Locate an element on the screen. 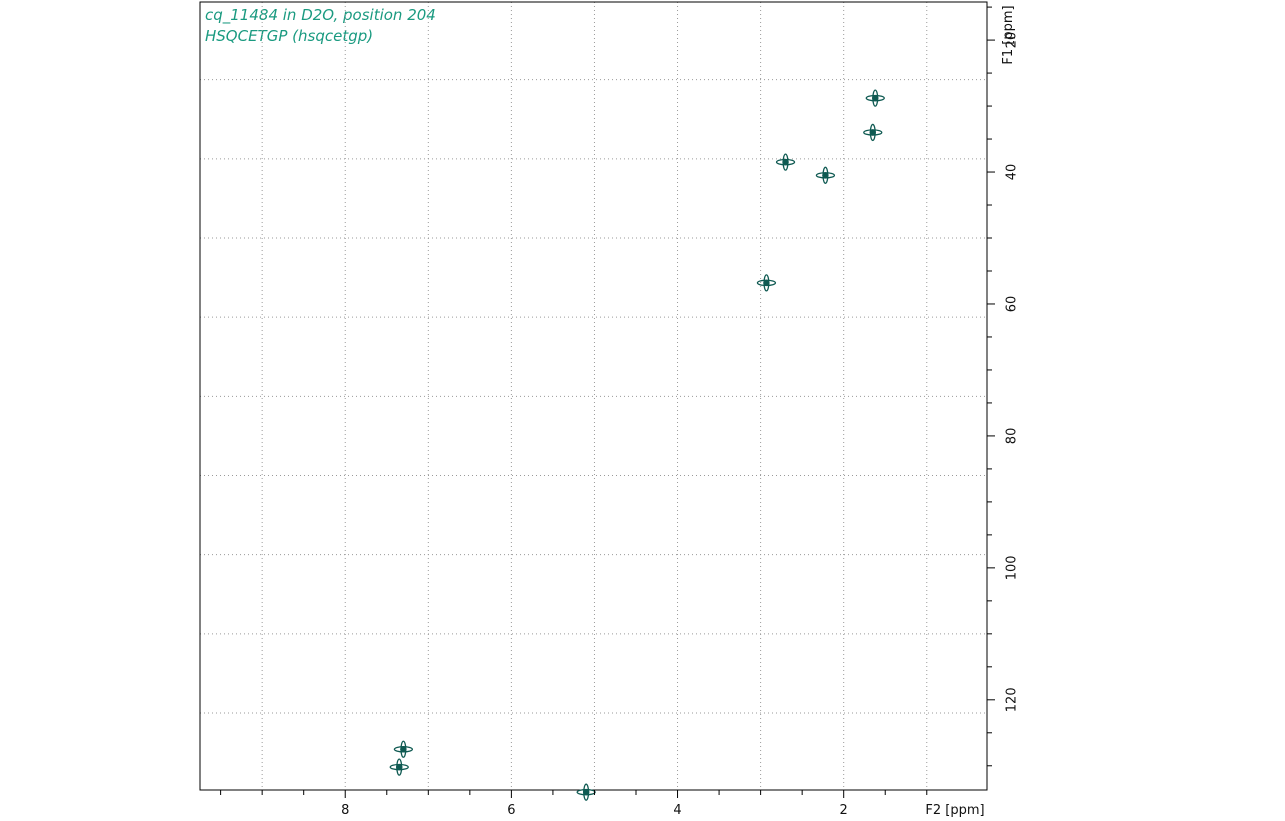 Image resolution: width=1285 pixels, height=821 pixels. y-tick-label: 60 is located at coordinates (1012, 304).